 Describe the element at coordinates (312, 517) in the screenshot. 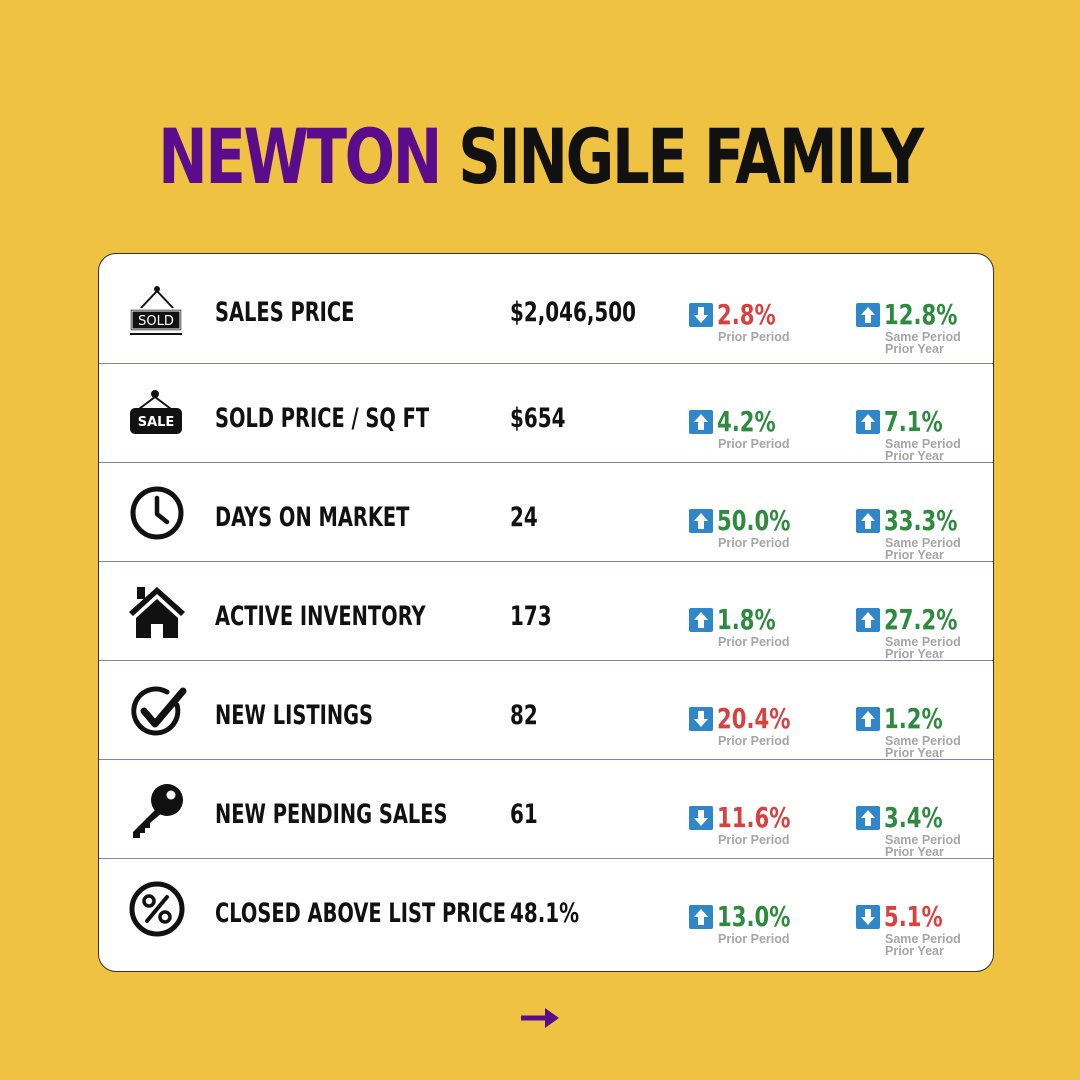

I see `stat-label: DAYS ON MARKET` at that location.